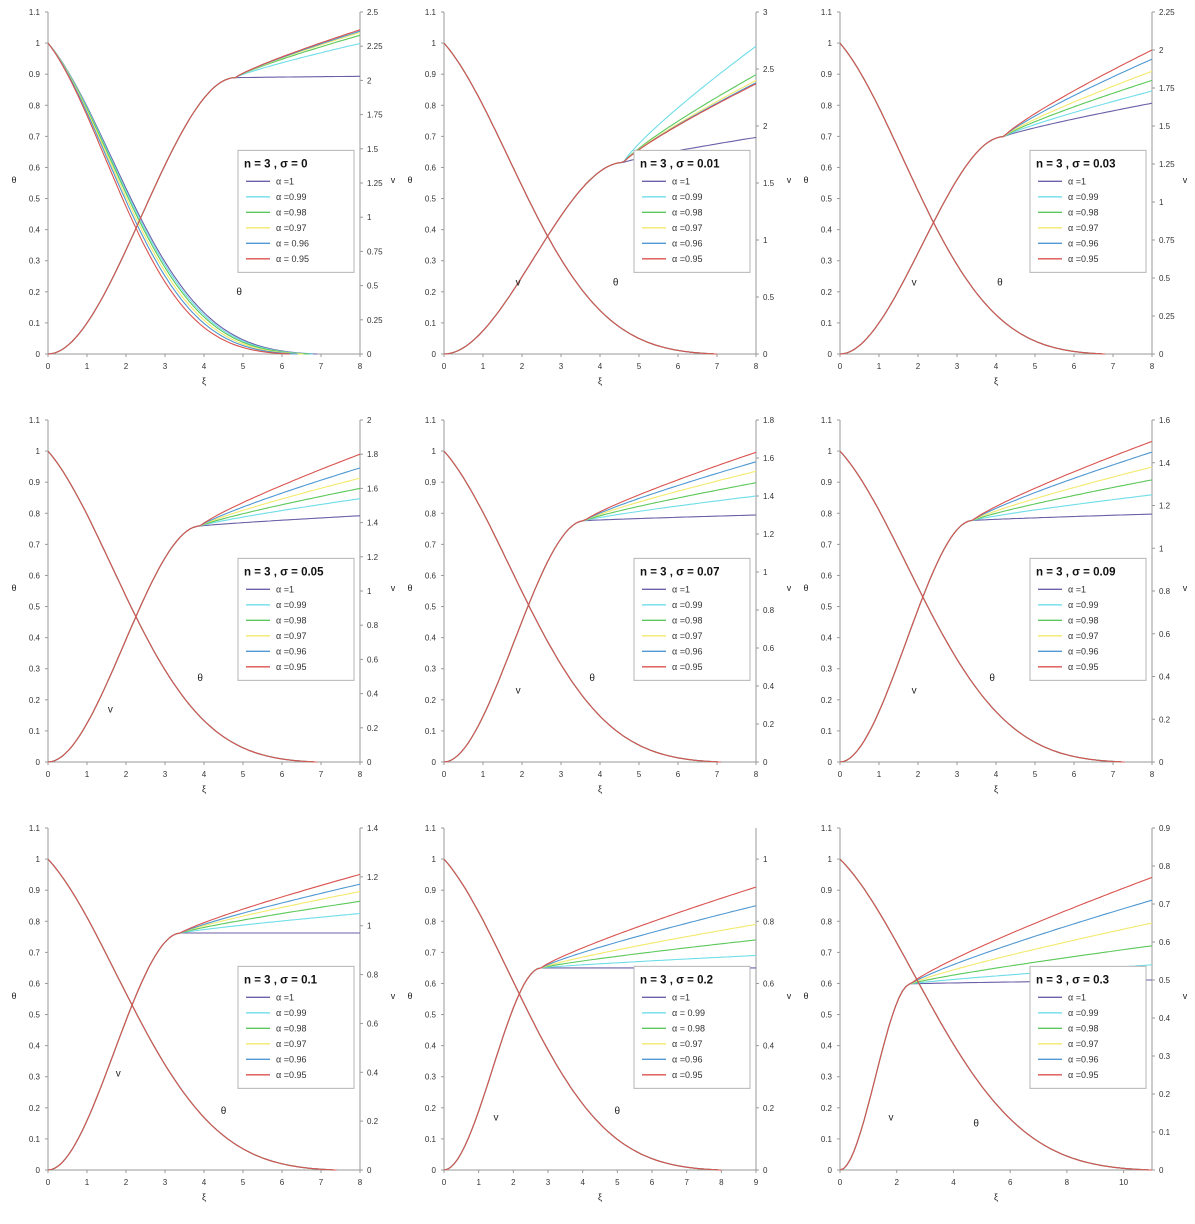 This screenshot has width=1195, height=1224. What do you see at coordinates (1165, 904) in the screenshot?
I see `y-right-tick-label: 0.7` at bounding box center [1165, 904].